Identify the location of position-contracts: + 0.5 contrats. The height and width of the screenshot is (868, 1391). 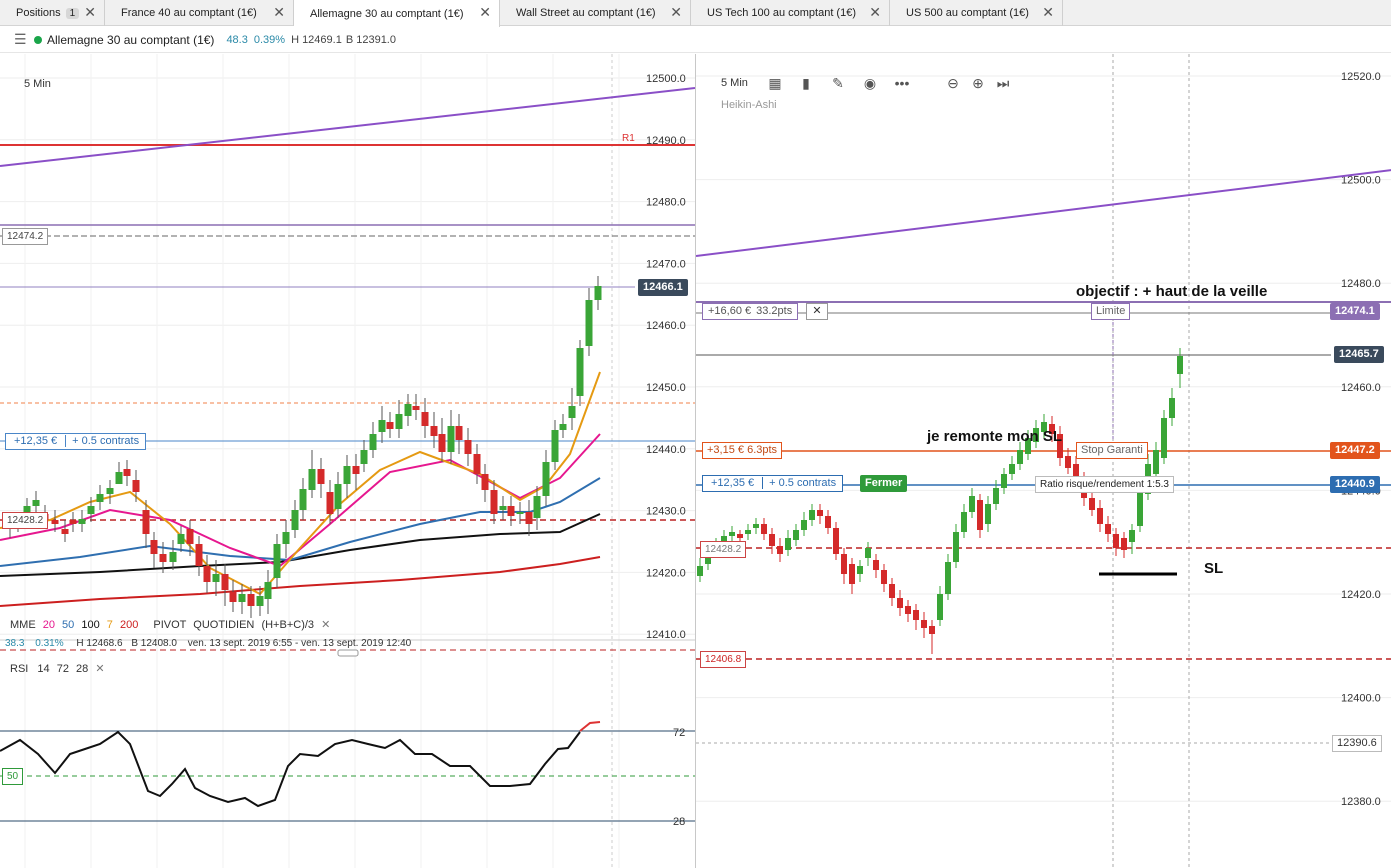
(802, 483).